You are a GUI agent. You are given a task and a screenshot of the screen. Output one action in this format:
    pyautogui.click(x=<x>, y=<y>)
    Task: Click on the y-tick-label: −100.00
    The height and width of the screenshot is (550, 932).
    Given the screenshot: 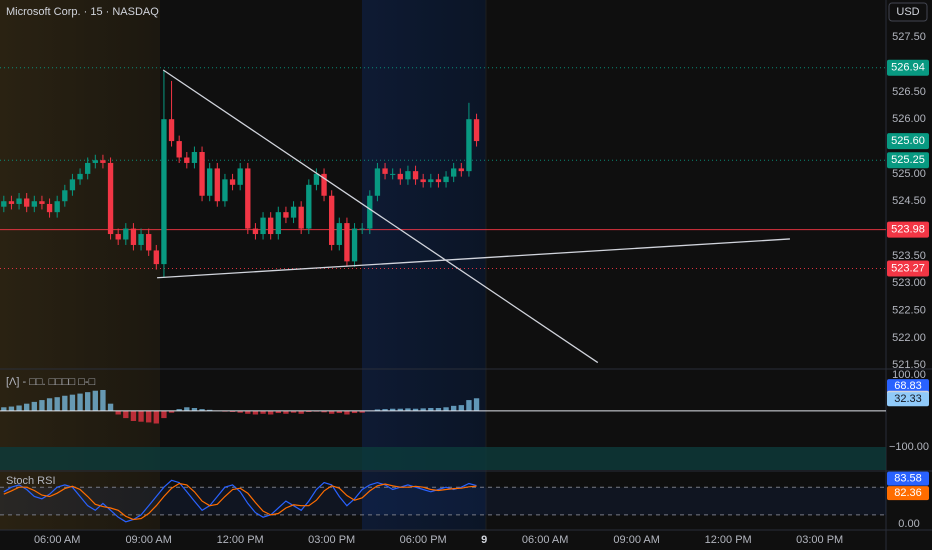 What is the action you would take?
    pyautogui.click(x=909, y=447)
    